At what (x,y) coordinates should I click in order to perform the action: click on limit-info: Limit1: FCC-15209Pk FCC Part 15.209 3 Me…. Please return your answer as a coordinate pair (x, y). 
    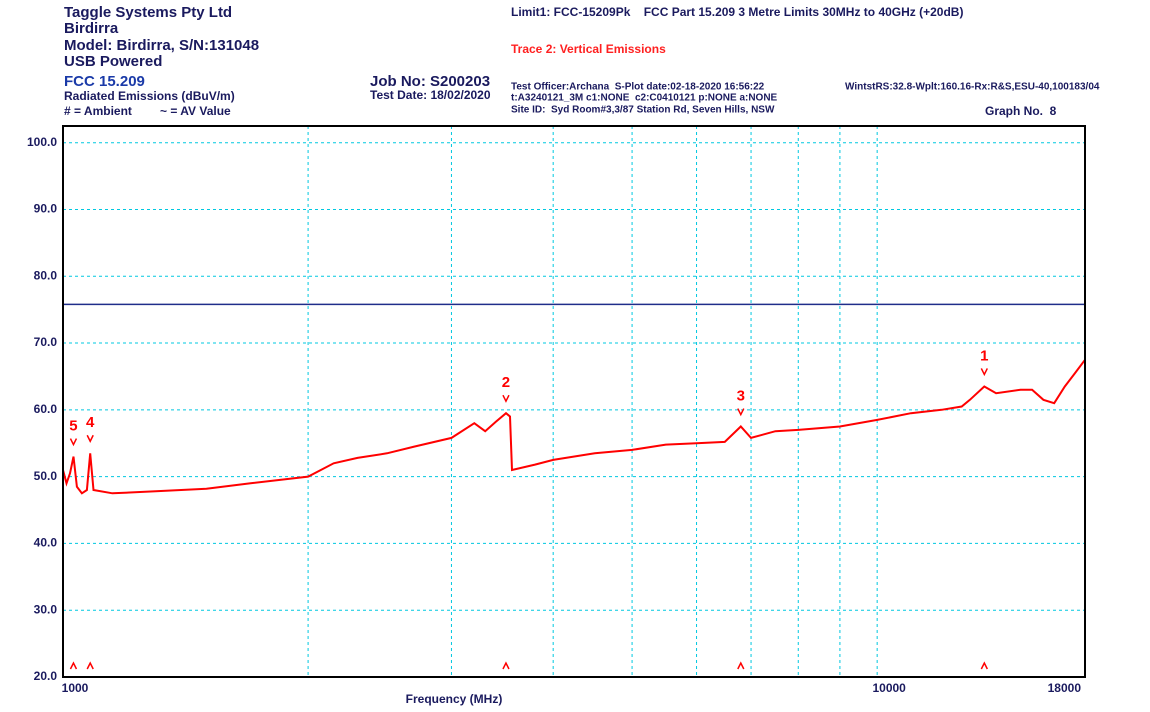
    Looking at the image, I should click on (737, 12).